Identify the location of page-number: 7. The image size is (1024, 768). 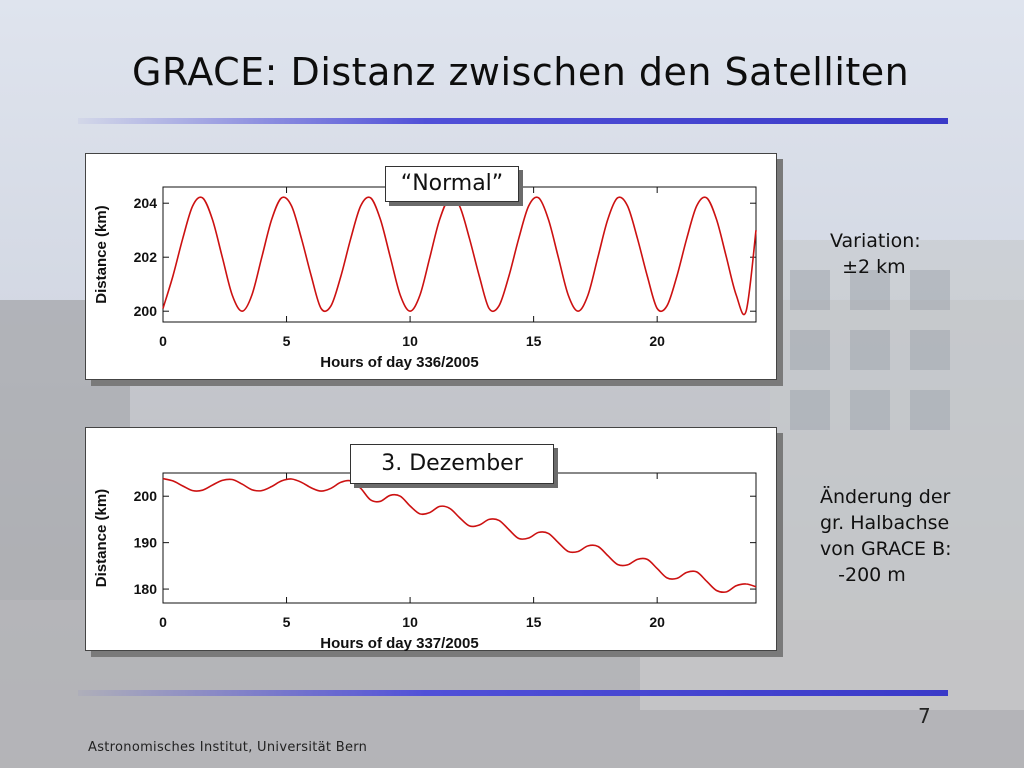
(924, 716).